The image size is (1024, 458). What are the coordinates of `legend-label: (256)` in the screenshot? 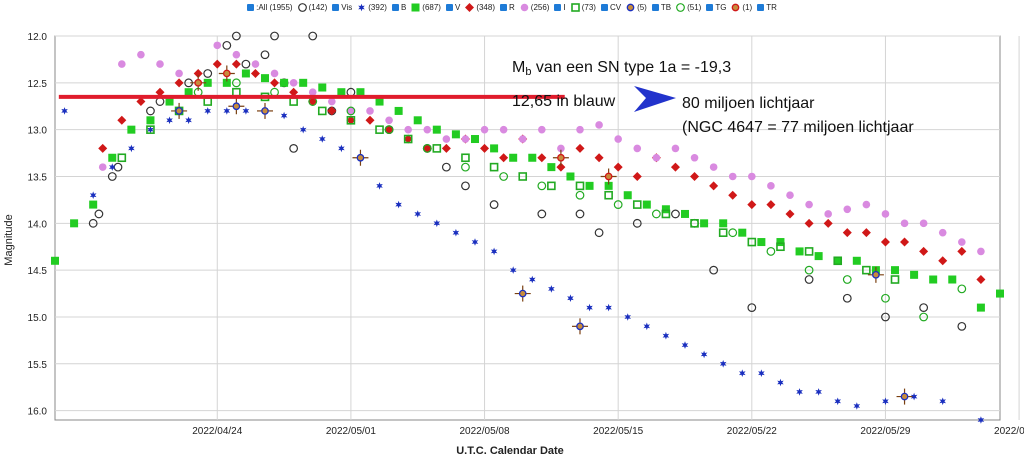 It's located at (540, 7).